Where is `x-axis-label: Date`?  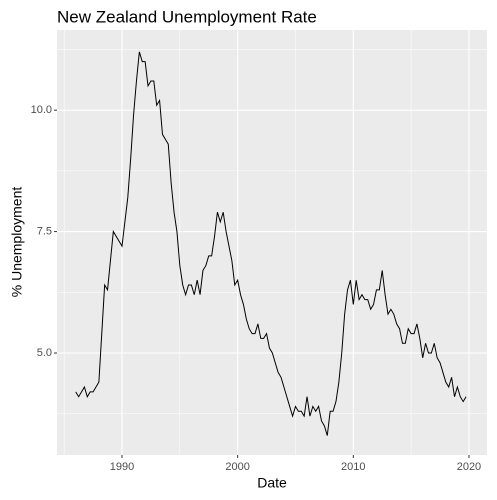
x-axis-label: Date is located at coordinates (272, 483).